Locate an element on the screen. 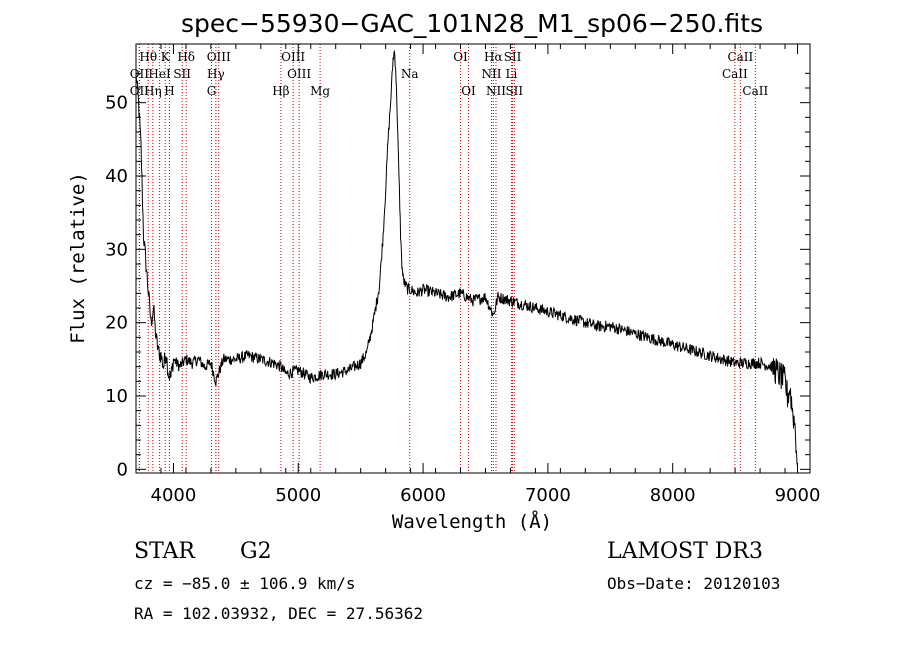  survey-name: LAMOST DR3 is located at coordinates (685, 551).